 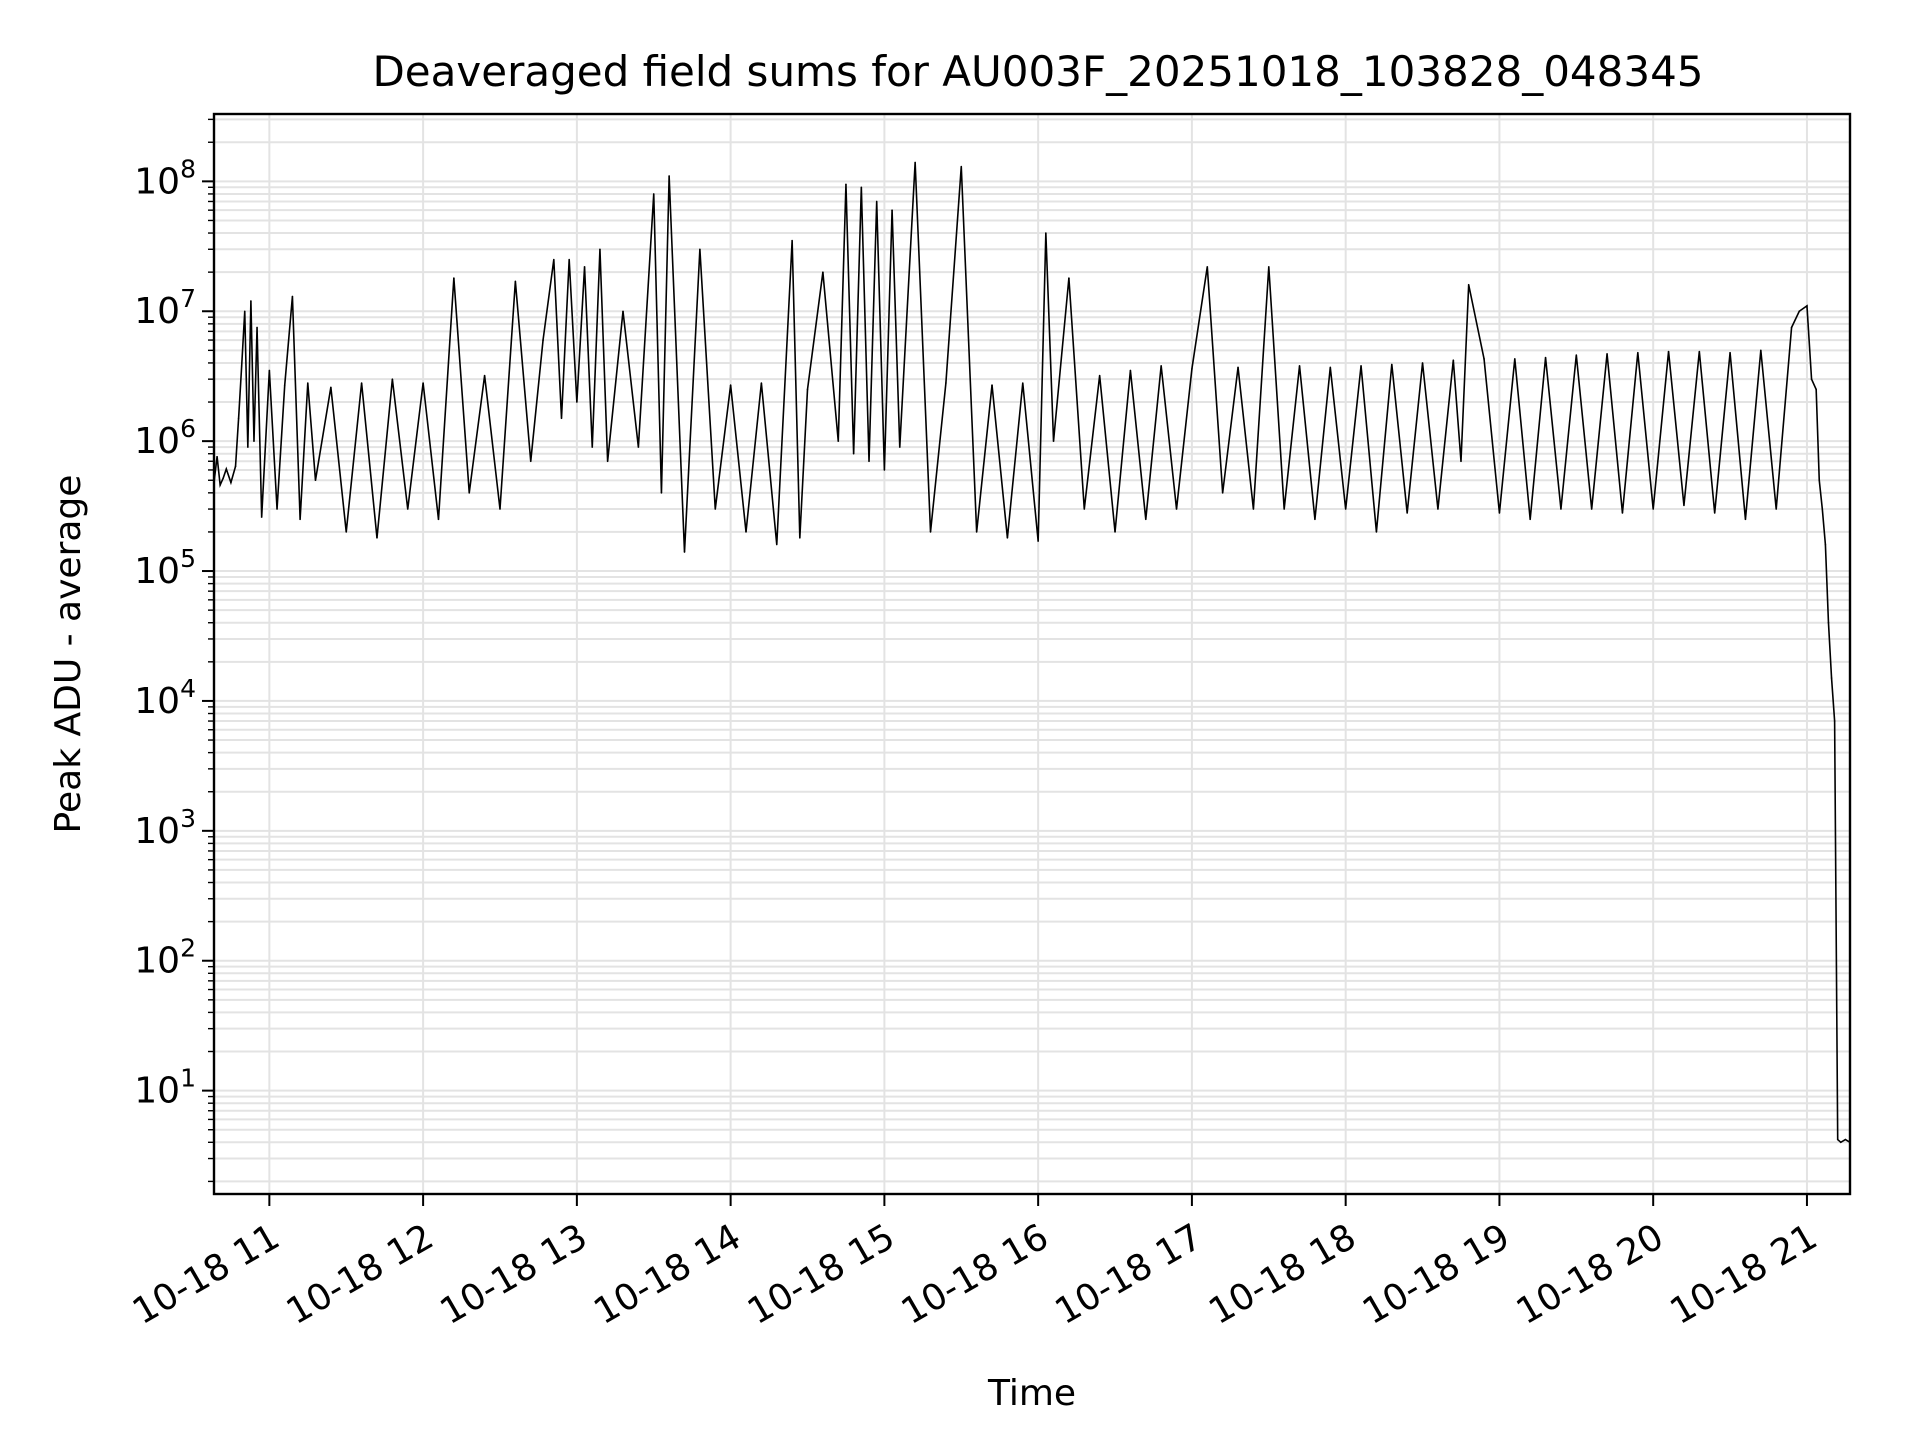 I want to click on y-tick-label: 10⁶, so click(x=165, y=438).